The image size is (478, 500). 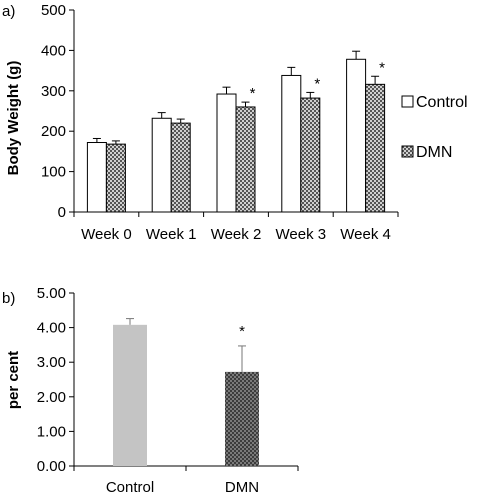 What do you see at coordinates (130, 395) in the screenshot?
I see `panel-b-bar-control` at bounding box center [130, 395].